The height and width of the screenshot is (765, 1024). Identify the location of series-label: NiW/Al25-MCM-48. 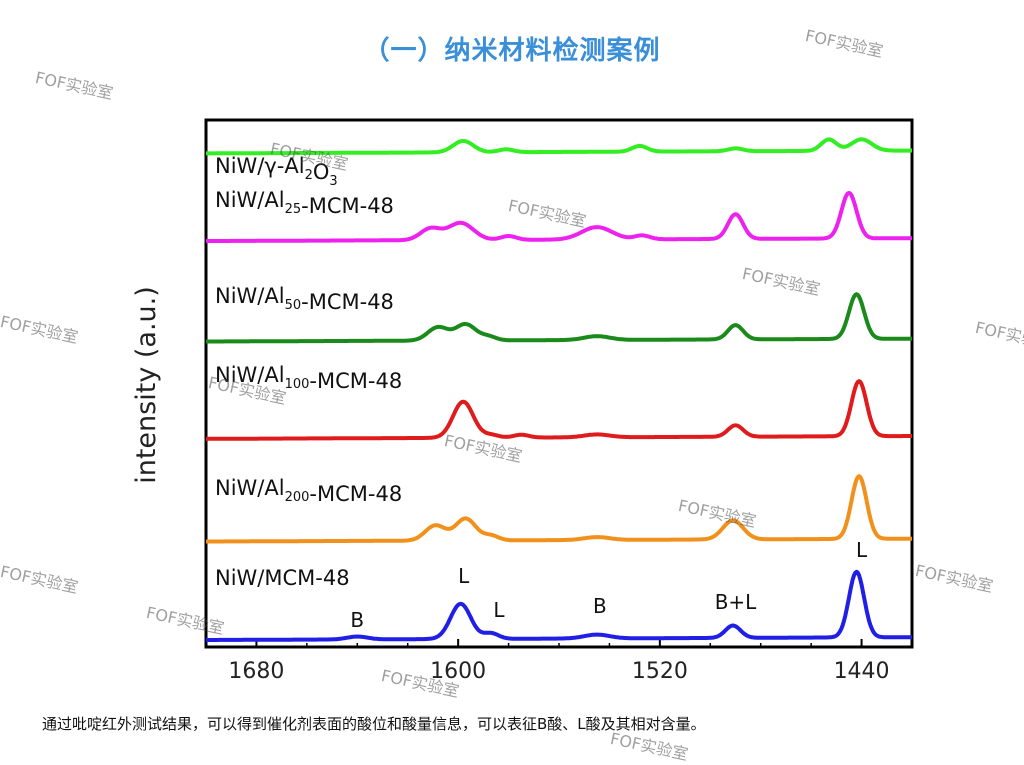
(304, 203).